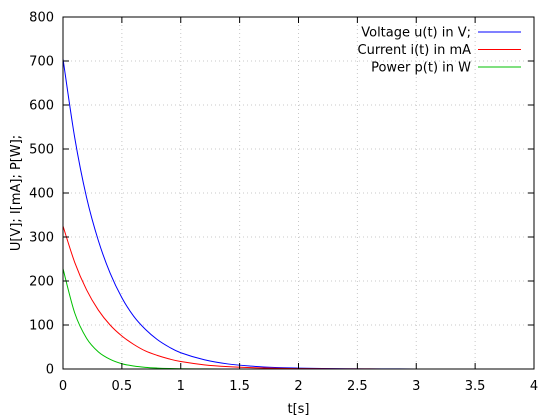 This screenshot has width=560, height=420. What do you see at coordinates (534, 386) in the screenshot?
I see `x-tick-label: 4` at bounding box center [534, 386].